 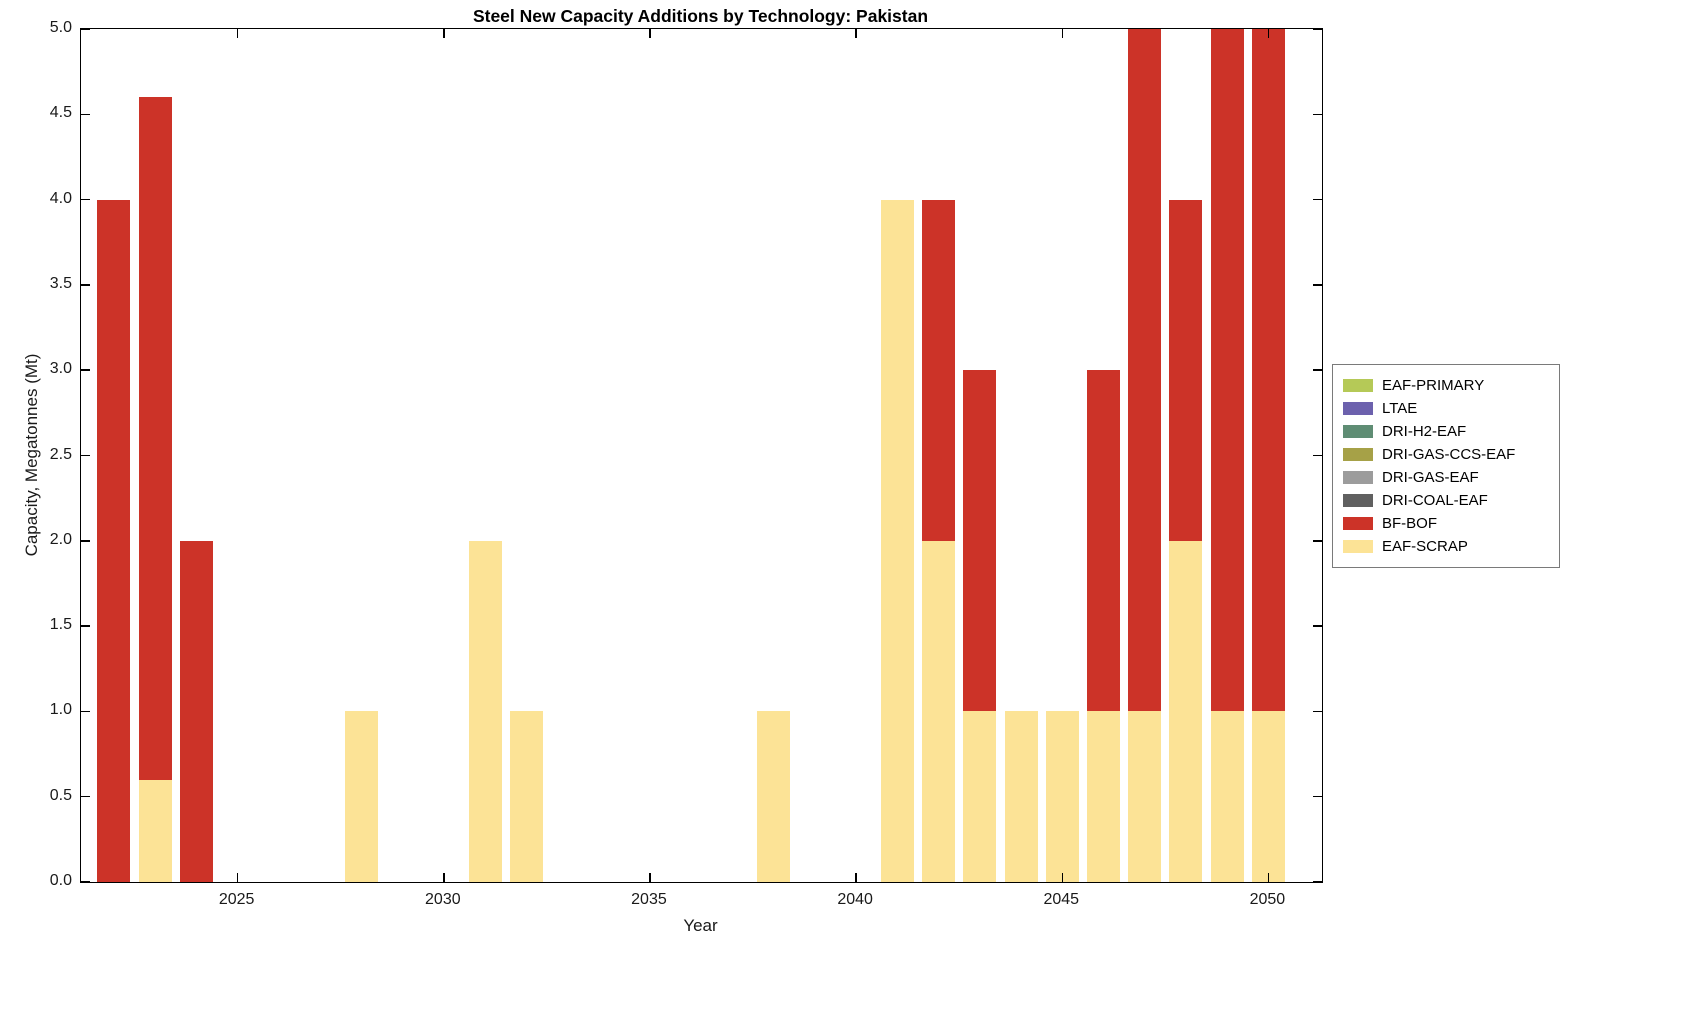 What do you see at coordinates (649, 899) in the screenshot?
I see `x-tick-label: 2035` at bounding box center [649, 899].